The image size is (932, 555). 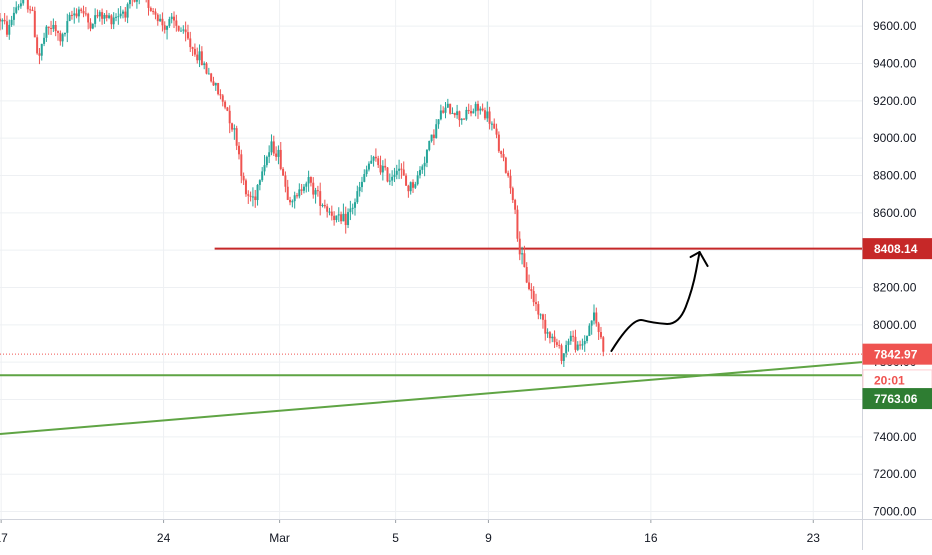 What do you see at coordinates (659, 301) in the screenshot?
I see `overlays` at bounding box center [659, 301].